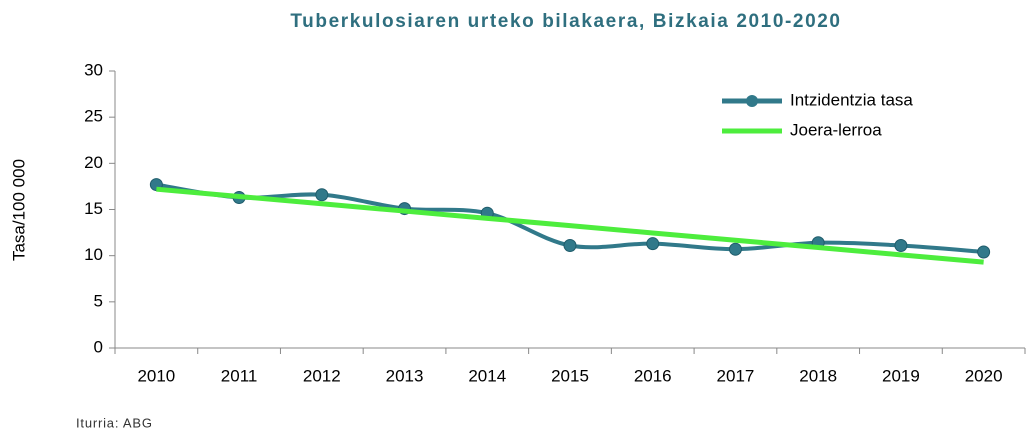  I want to click on x-tick-label: 2018, so click(818, 375).